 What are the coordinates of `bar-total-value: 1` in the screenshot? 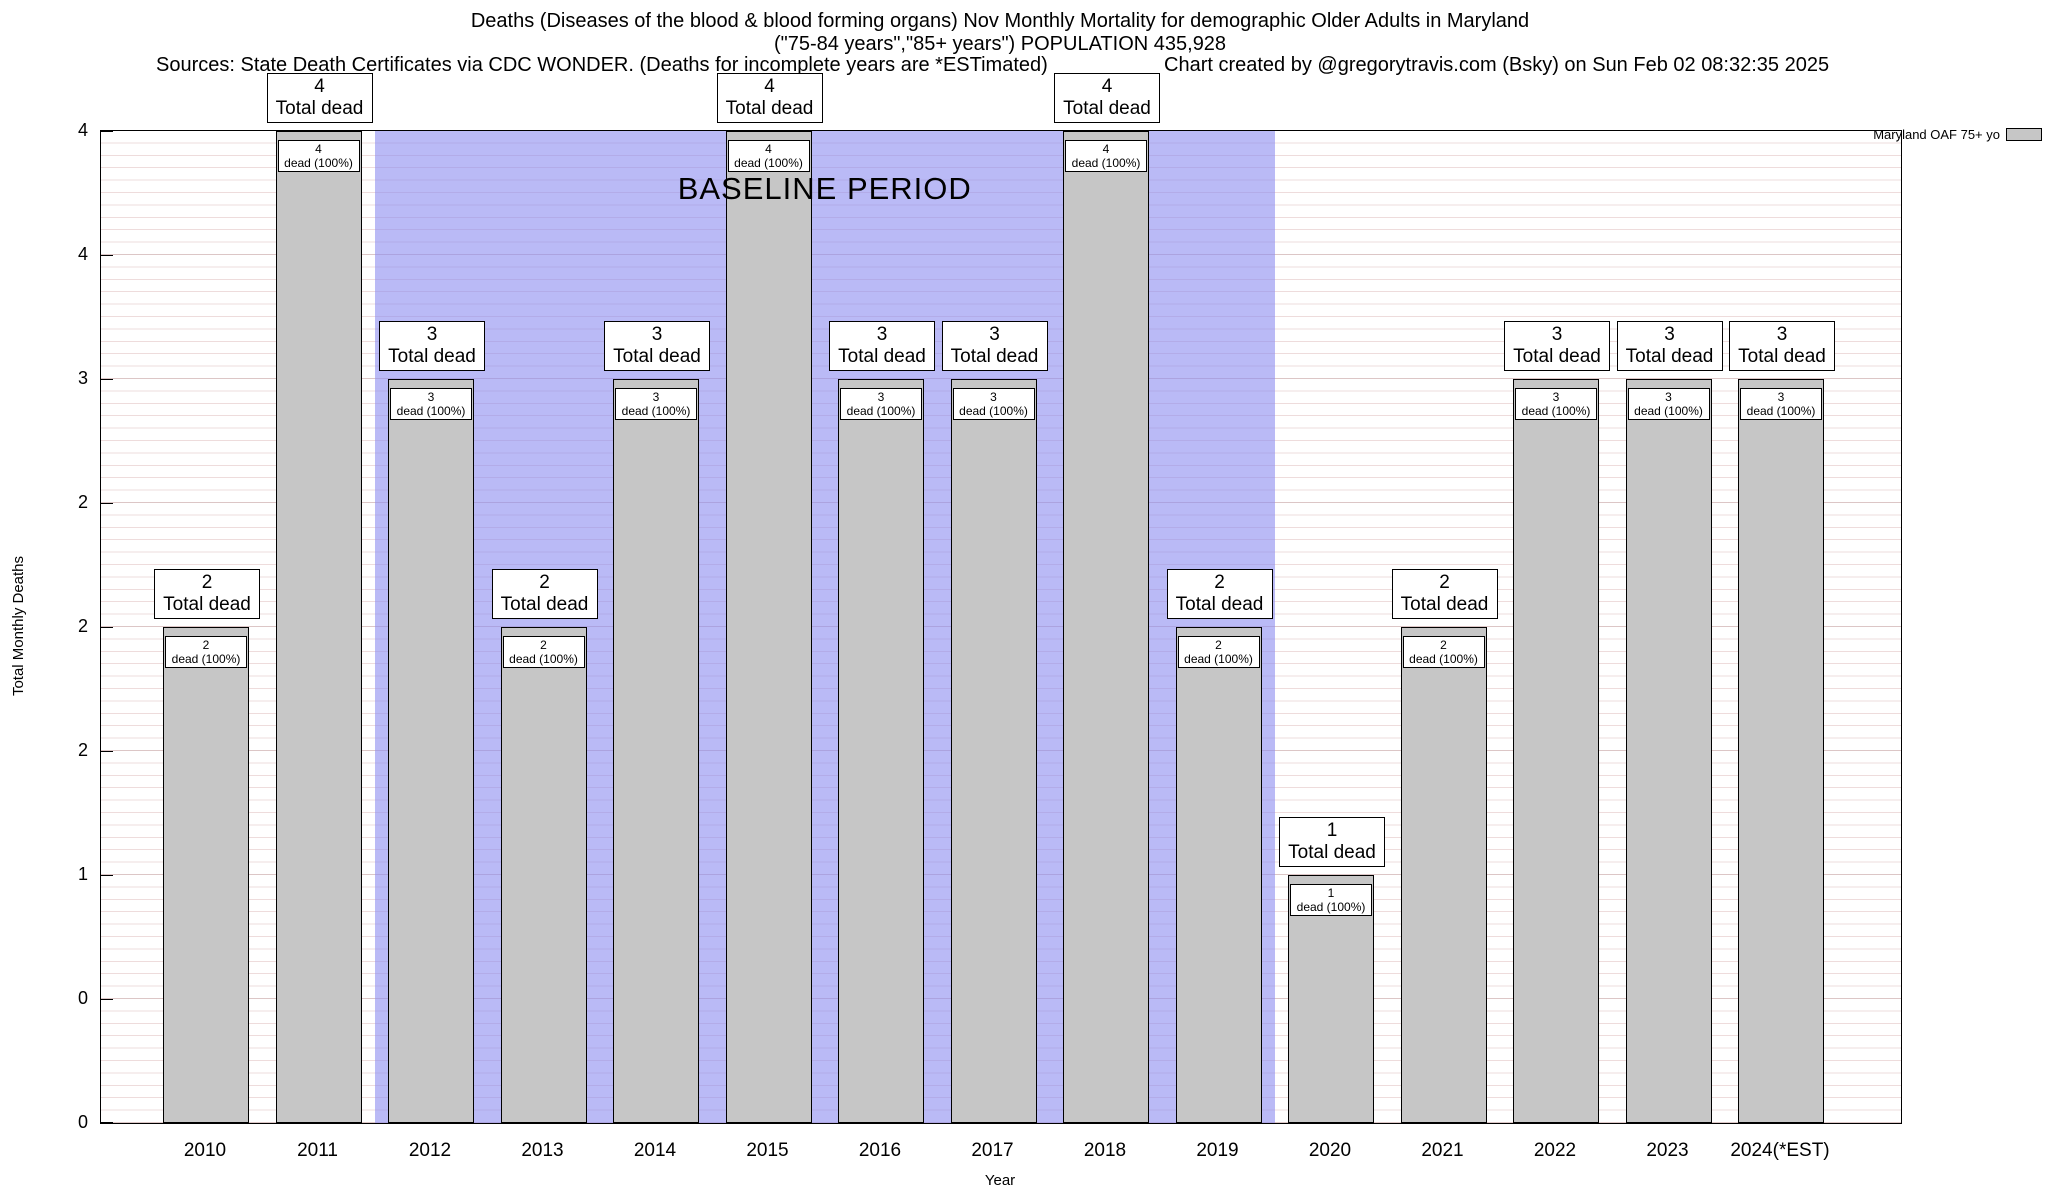 It's located at (1332, 830).